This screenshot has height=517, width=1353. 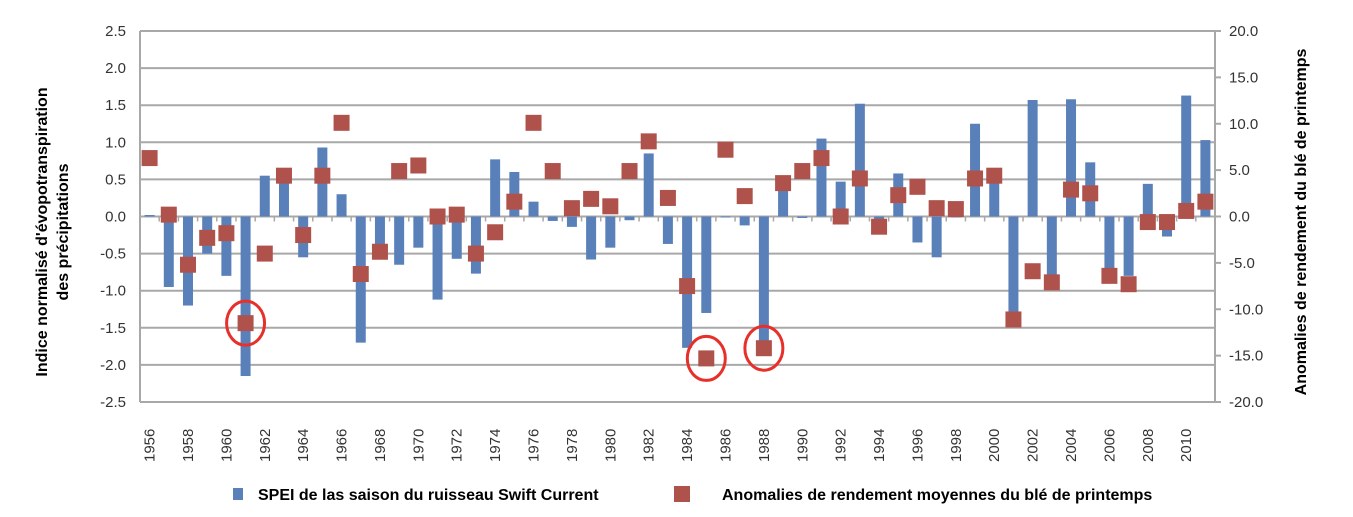 I want to click on right-tick-label: 5.0, so click(x=1239, y=170).